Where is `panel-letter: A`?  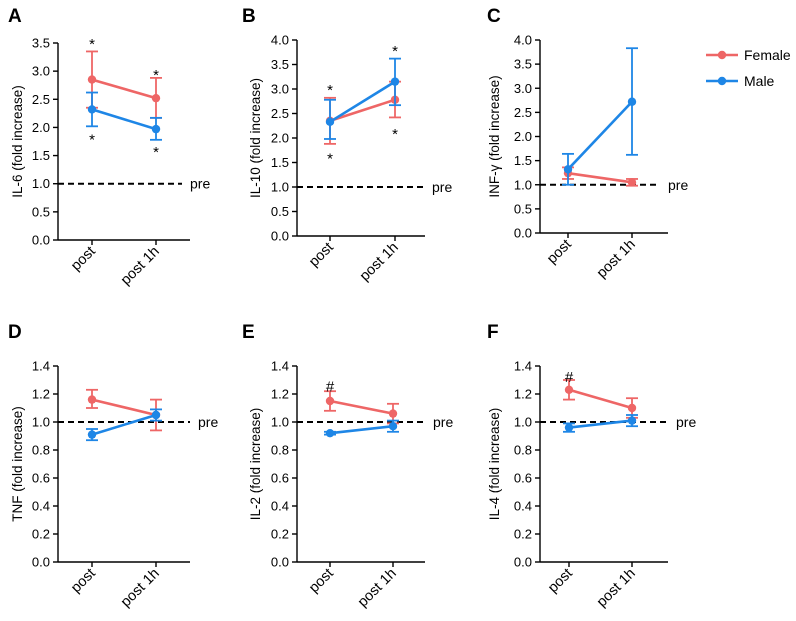 panel-letter: A is located at coordinates (15, 16).